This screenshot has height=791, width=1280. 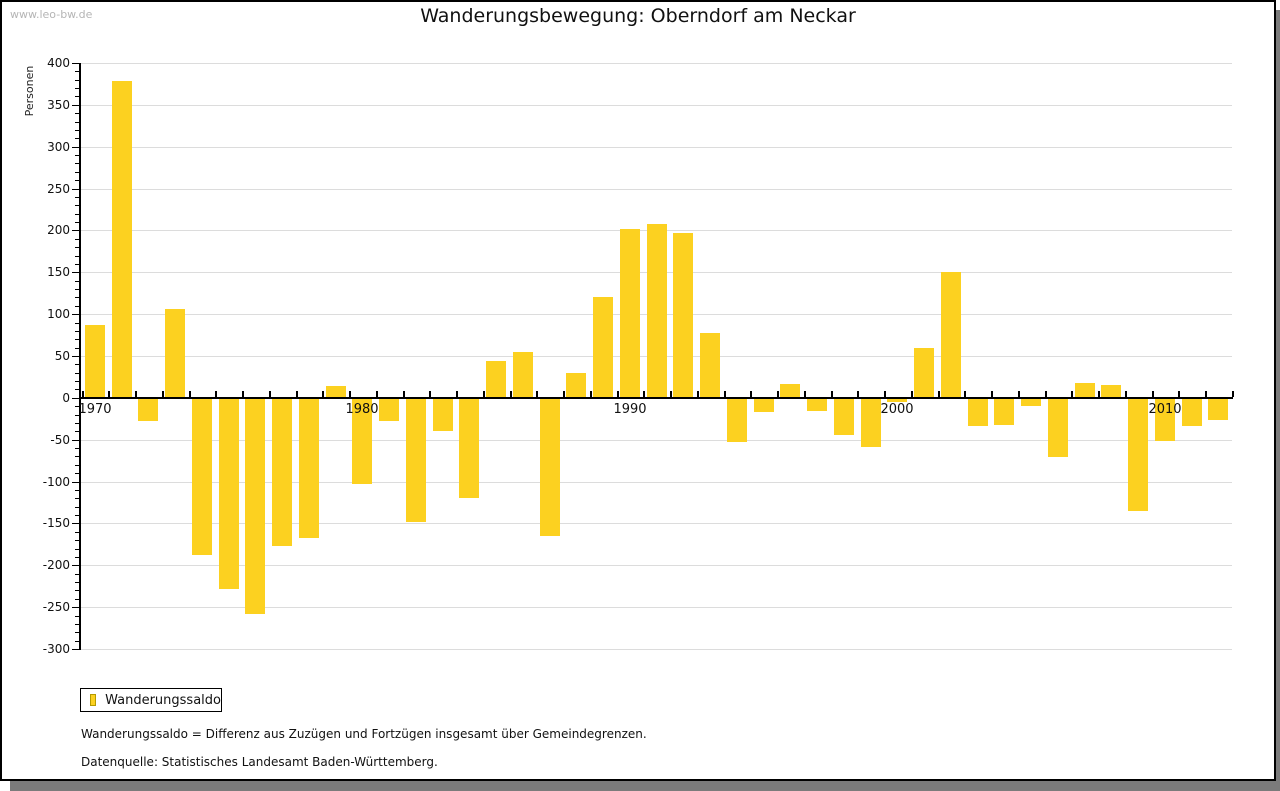 I want to click on bar-2006, so click(x=1058, y=427).